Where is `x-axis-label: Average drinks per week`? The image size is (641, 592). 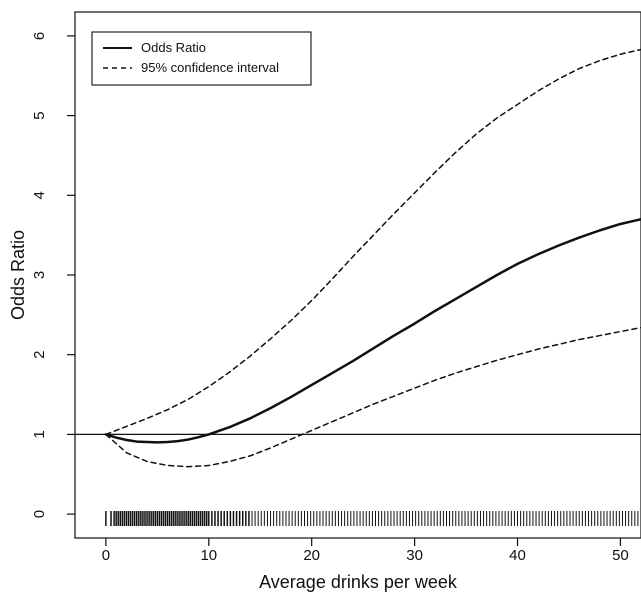 x-axis-label: Average drinks per week is located at coordinates (358, 582).